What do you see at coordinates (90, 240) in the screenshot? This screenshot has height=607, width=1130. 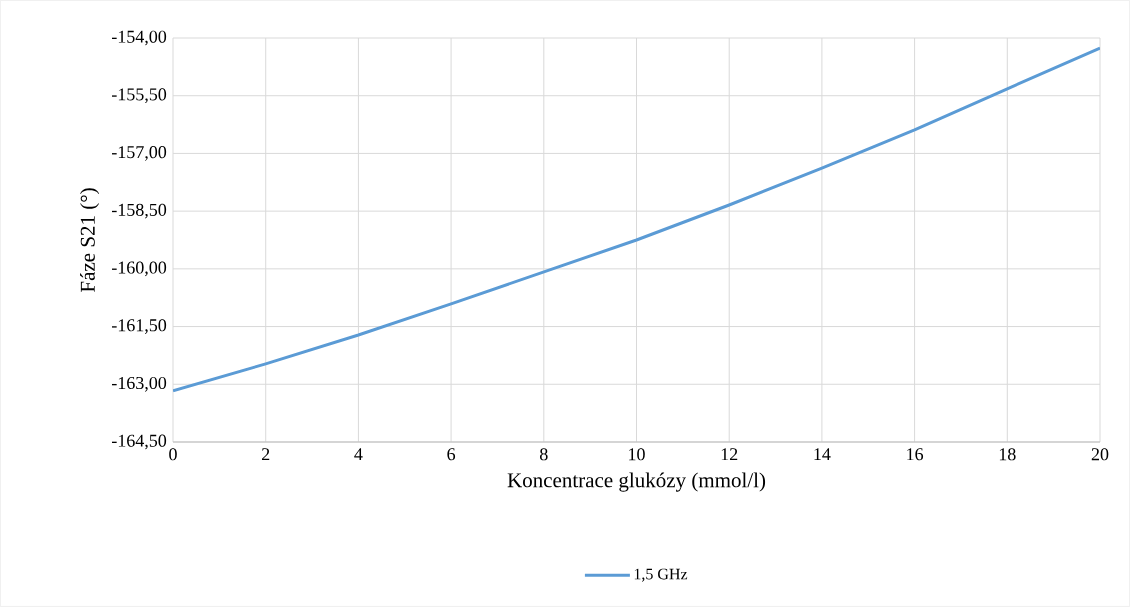 I see `y-axis-title: Fáze S21 (°)` at bounding box center [90, 240].